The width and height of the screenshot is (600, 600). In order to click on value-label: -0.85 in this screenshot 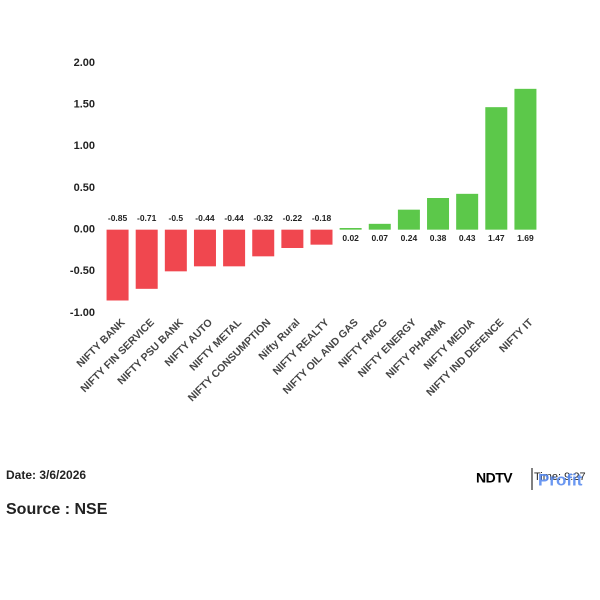, I will do `click(118, 218)`.